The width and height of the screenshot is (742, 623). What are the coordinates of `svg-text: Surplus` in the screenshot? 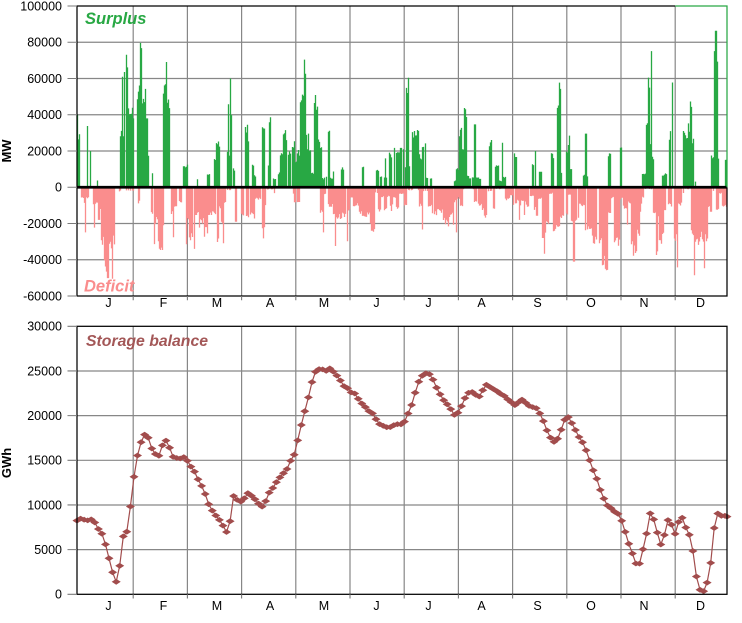 It's located at (115, 19).